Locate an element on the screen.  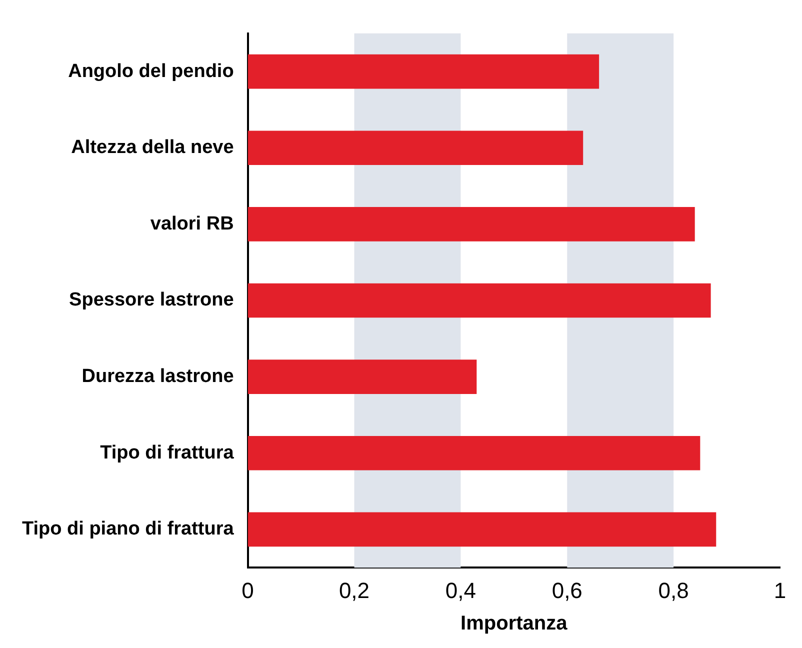
y-tick-label: Altezza della neve is located at coordinates (152, 147).